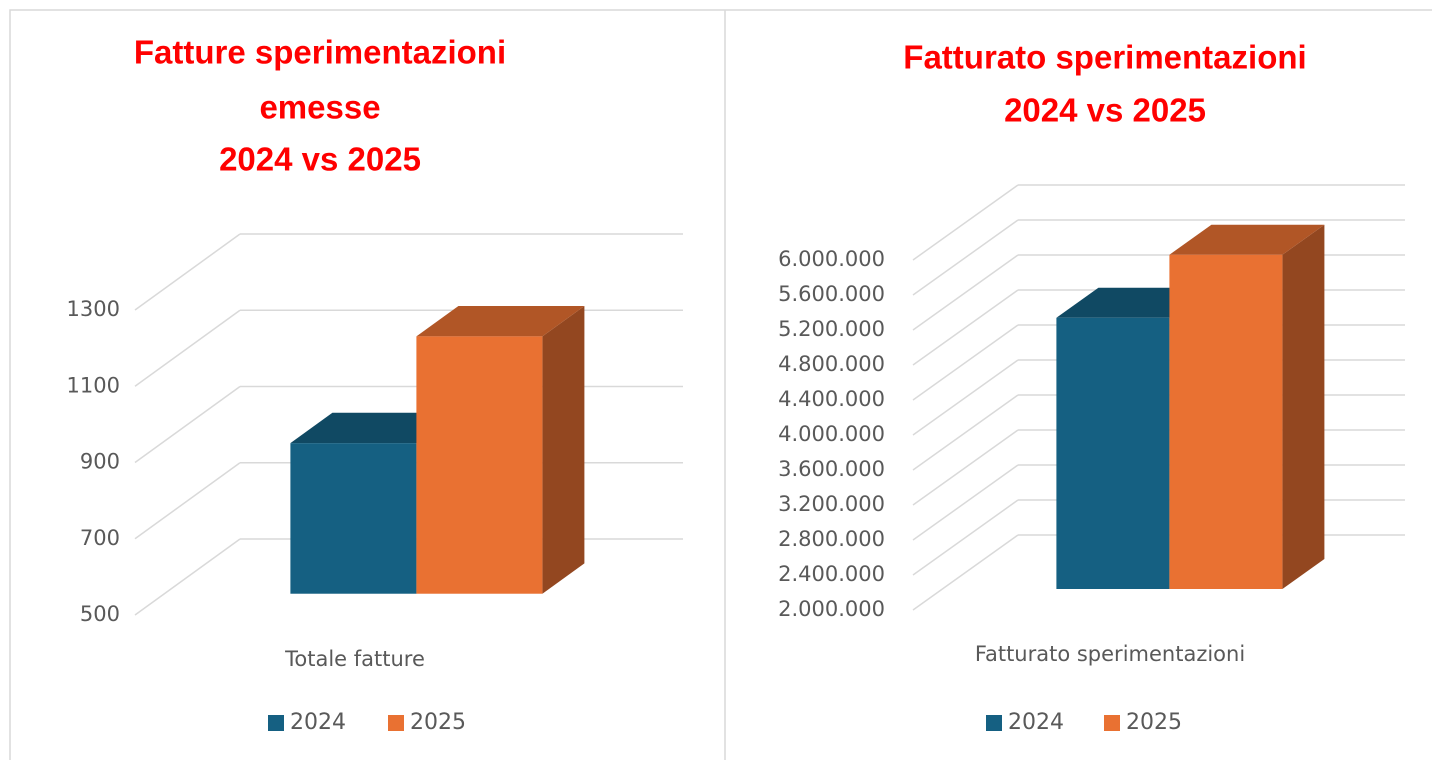  What do you see at coordinates (1104, 57) in the screenshot?
I see `chart-title: Fatturato sperimentazioni` at bounding box center [1104, 57].